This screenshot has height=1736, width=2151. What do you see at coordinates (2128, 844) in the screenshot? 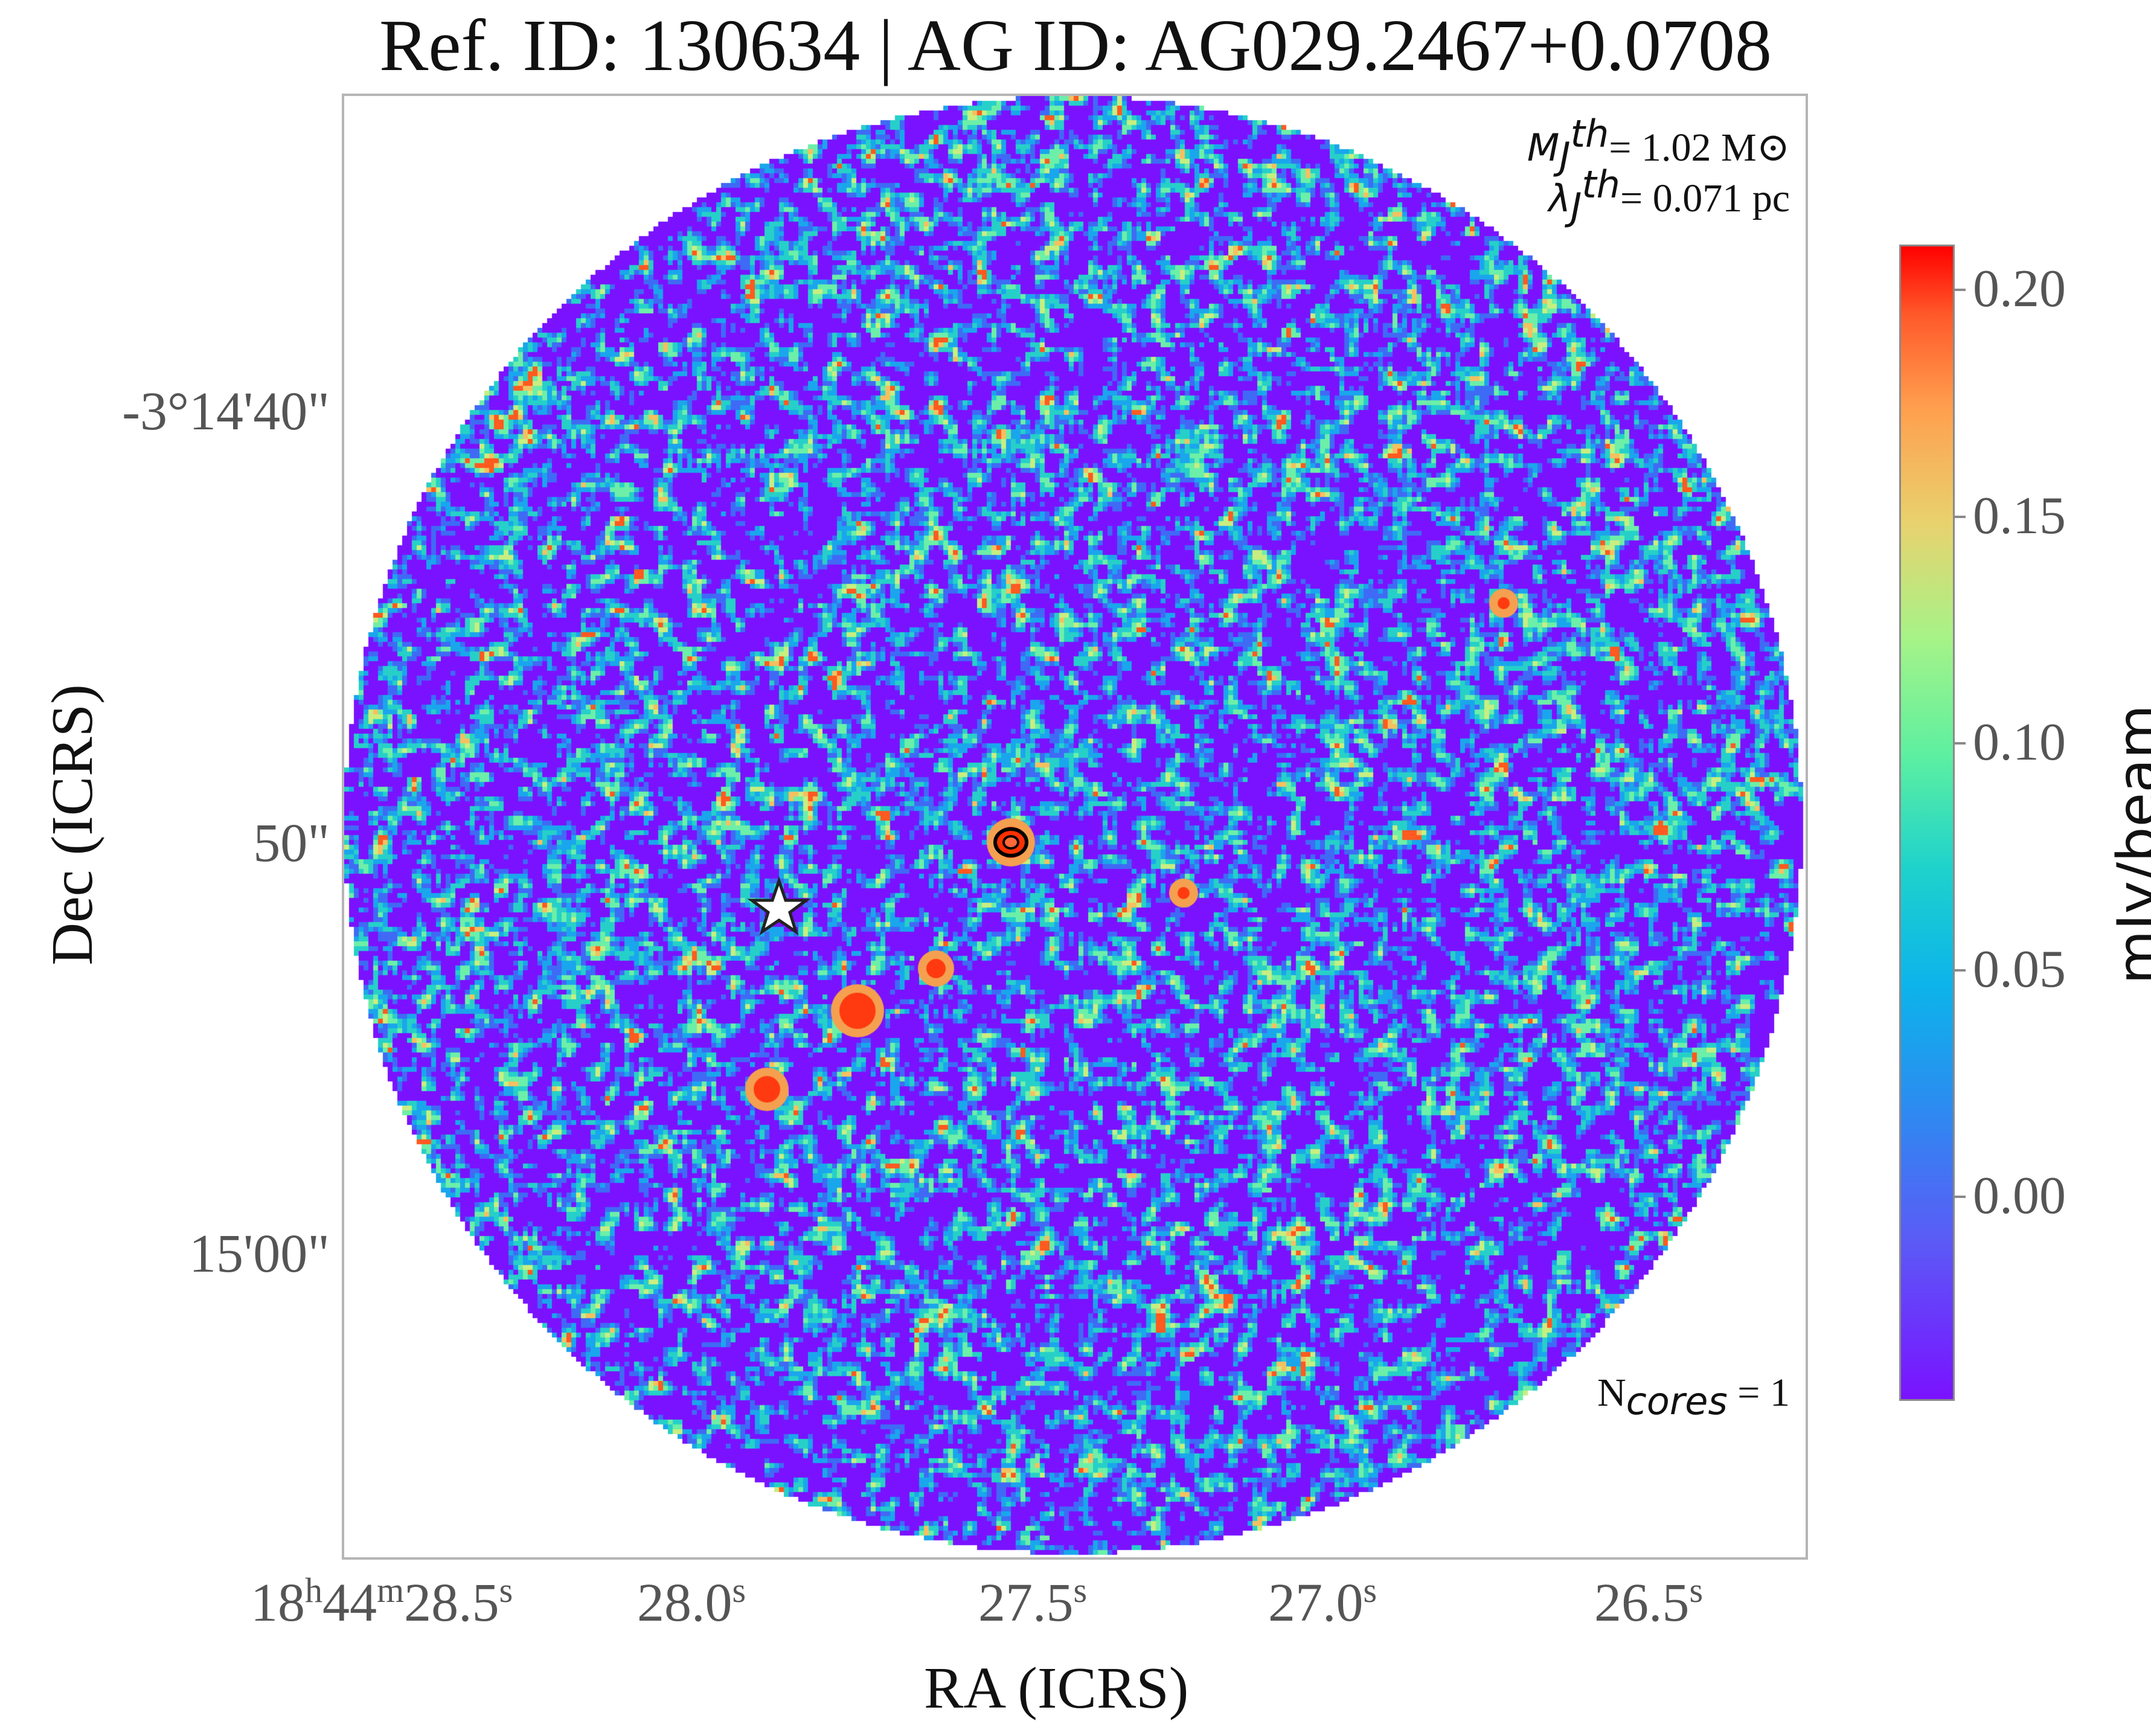
I see `colorbar-label: mJy/beam` at bounding box center [2128, 844].